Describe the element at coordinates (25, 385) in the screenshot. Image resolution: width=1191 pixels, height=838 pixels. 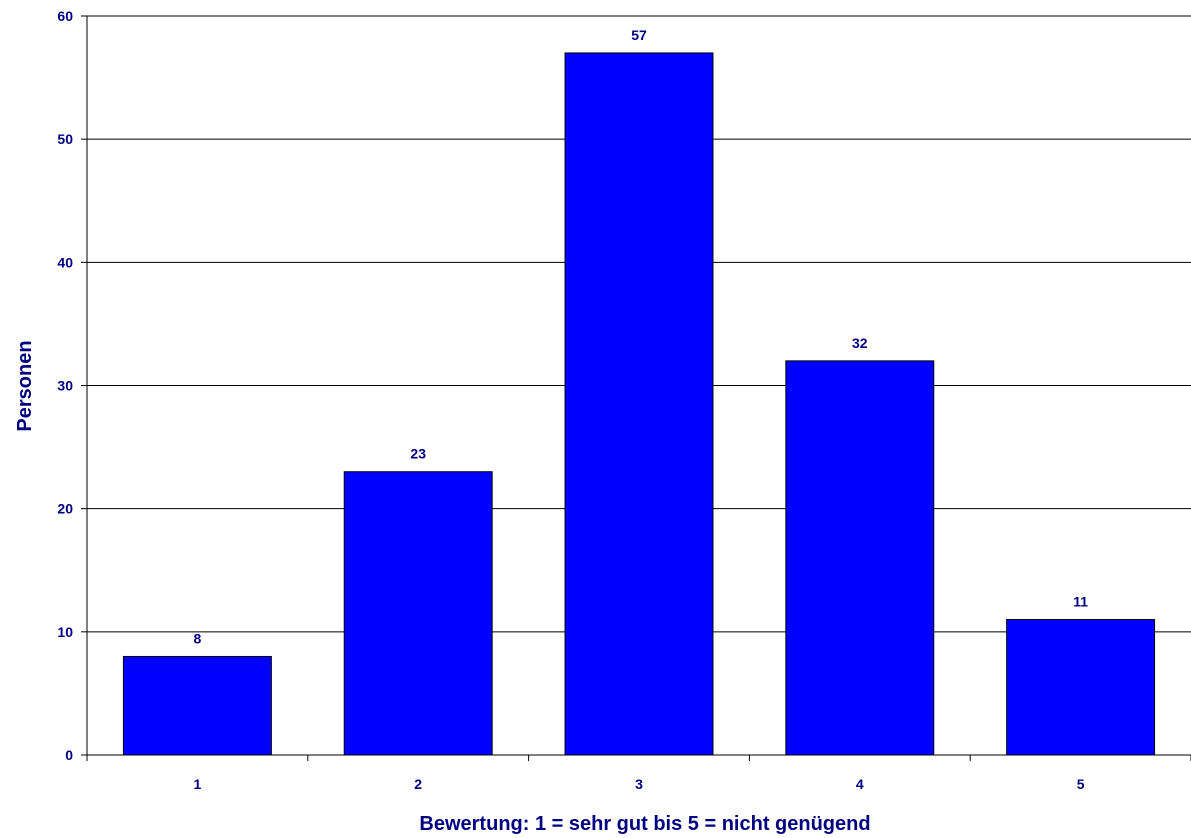
I see `y-axis-title: Personen` at that location.